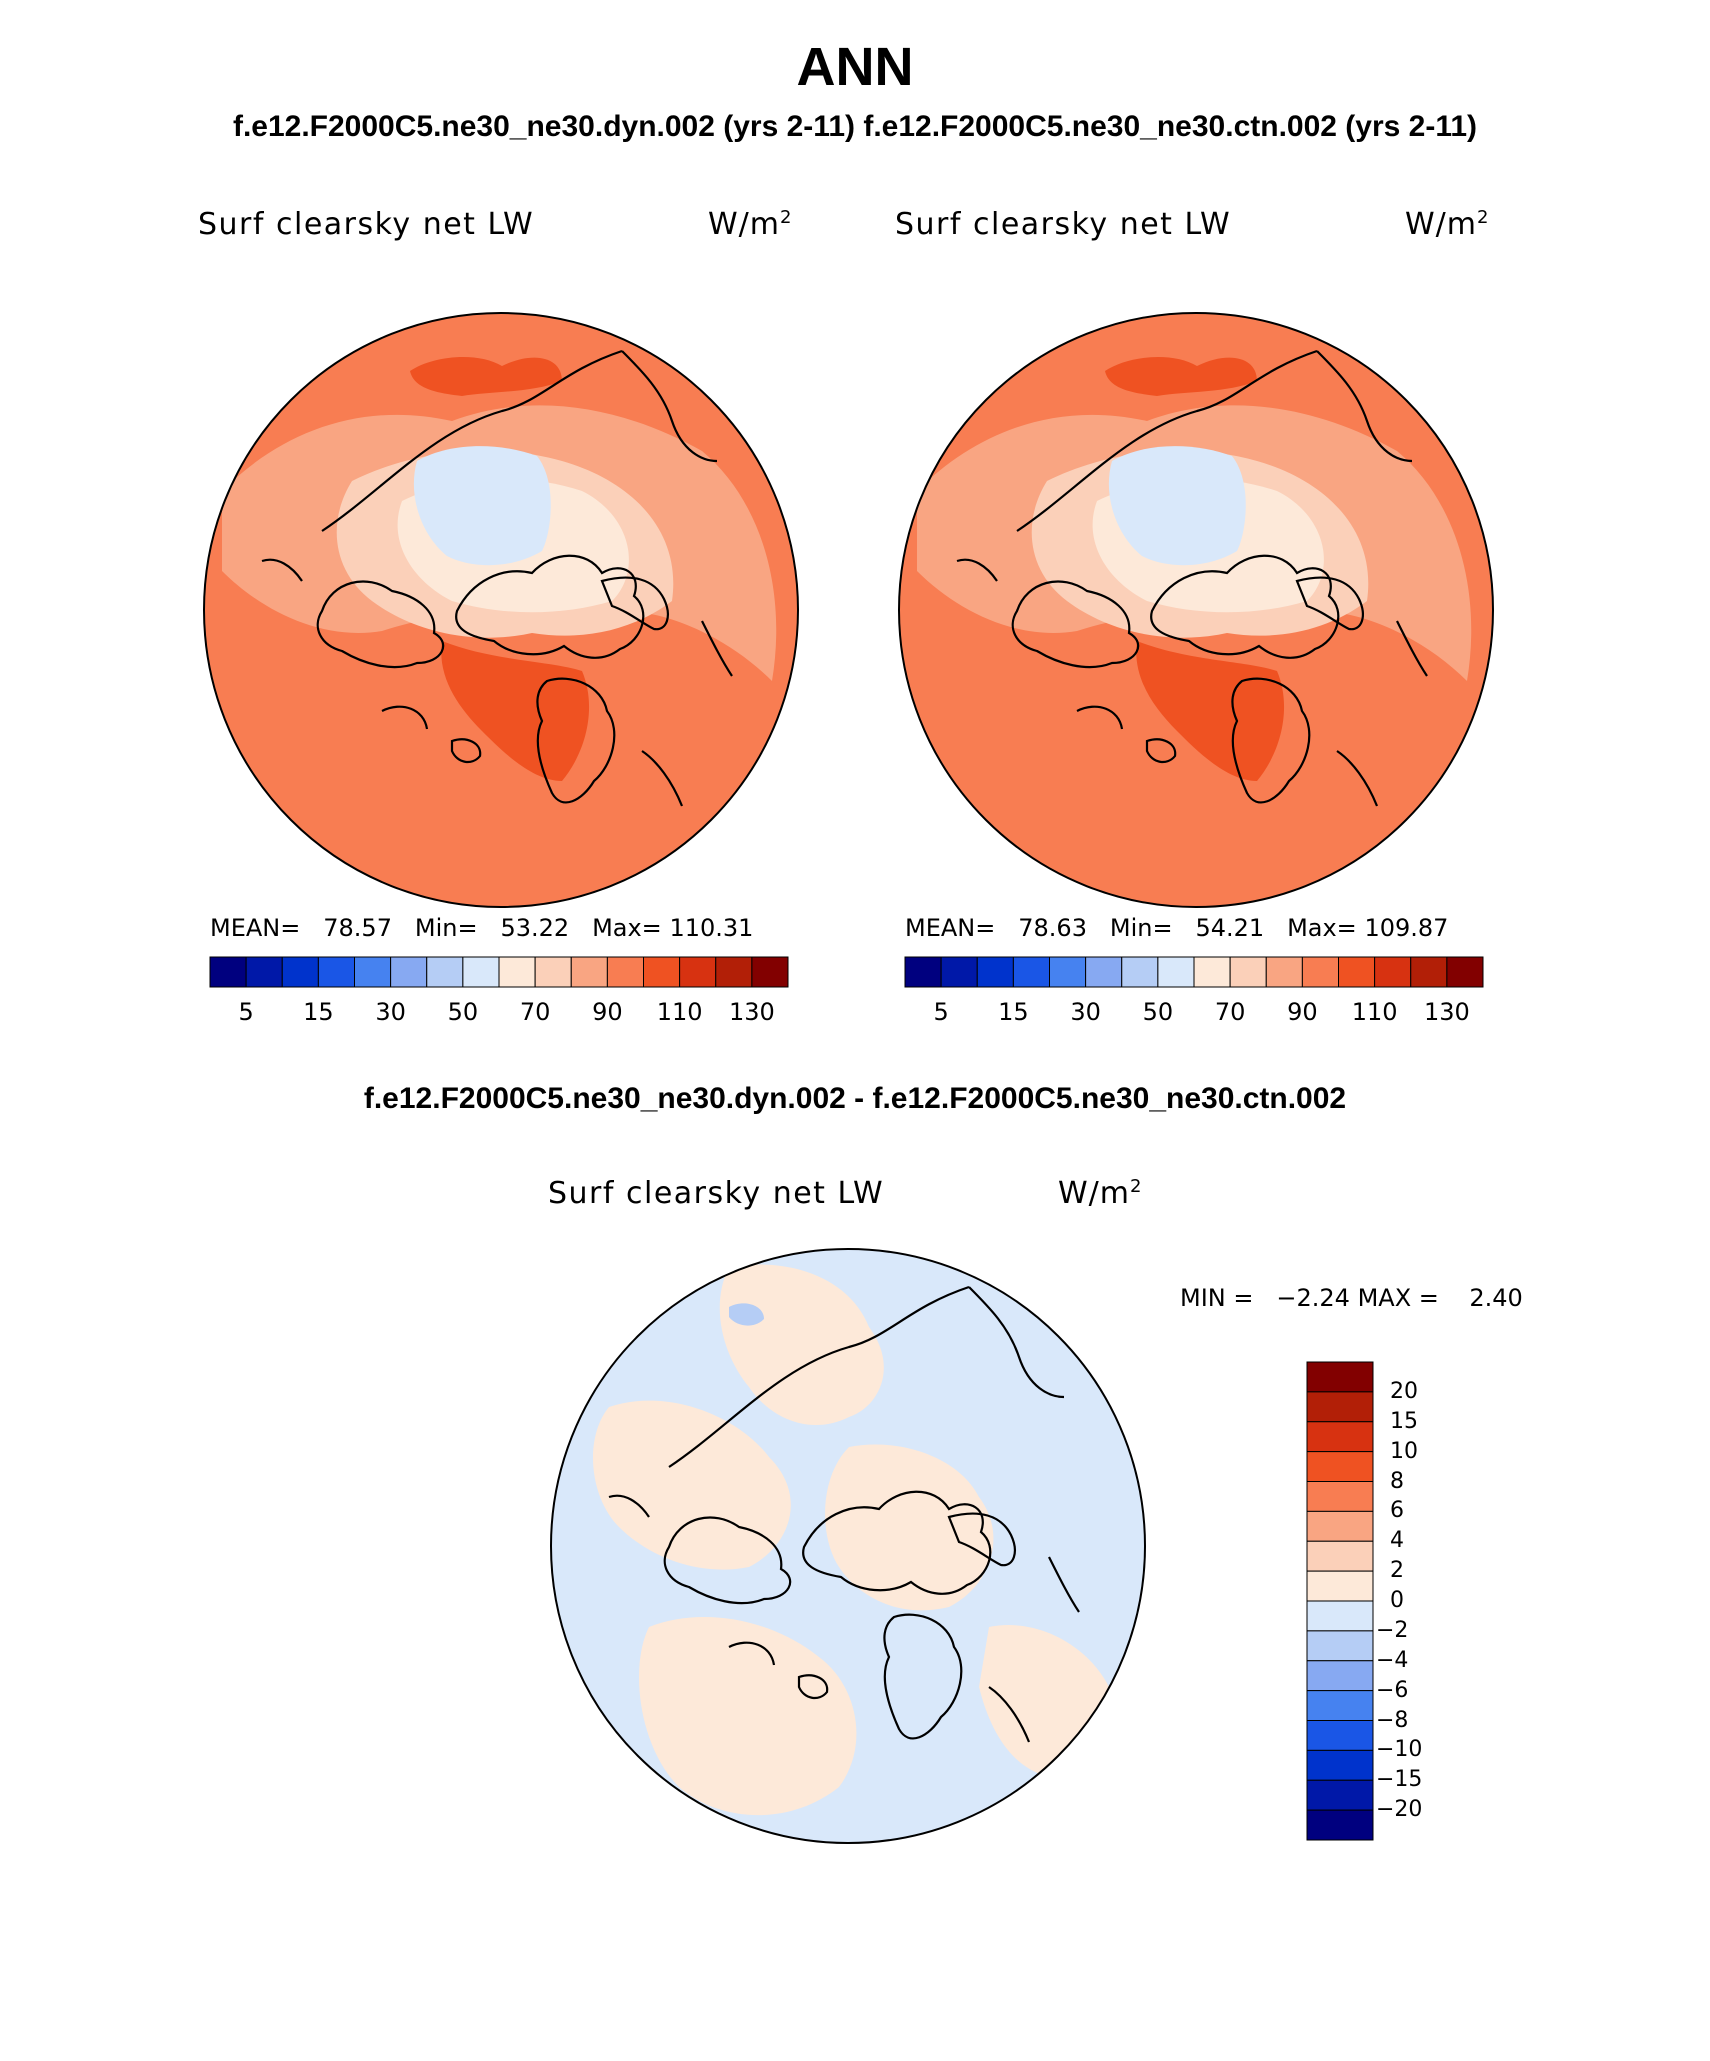 The height and width of the screenshot is (2061, 1710). I want to click on panel3-map-border, so click(848, 1546).